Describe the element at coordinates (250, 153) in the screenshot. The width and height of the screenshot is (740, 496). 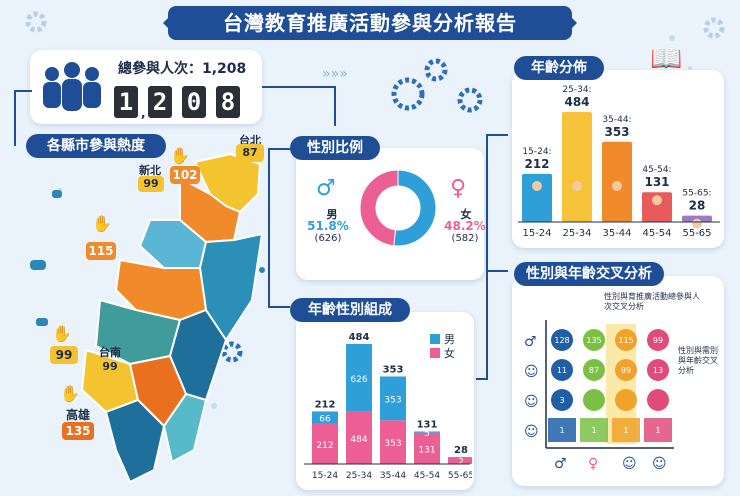
I see `map-marker-value: 87` at that location.